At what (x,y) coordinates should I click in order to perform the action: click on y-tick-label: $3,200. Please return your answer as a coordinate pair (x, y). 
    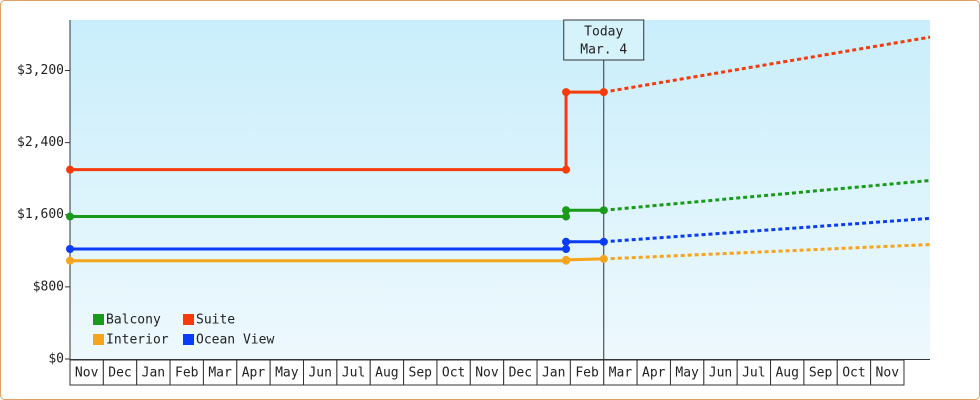
    Looking at the image, I should click on (40, 70).